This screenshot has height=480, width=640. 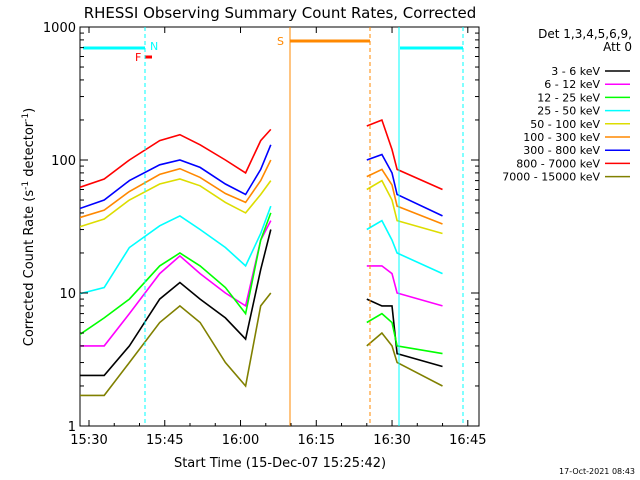 I want to click on legend-header-line2: Att 0, so click(x=617, y=47).